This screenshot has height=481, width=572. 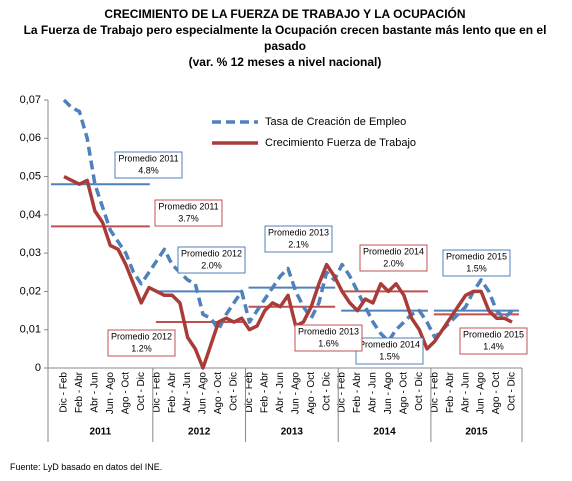 I want to click on y-tick-label: 0,01, so click(x=30, y=330).